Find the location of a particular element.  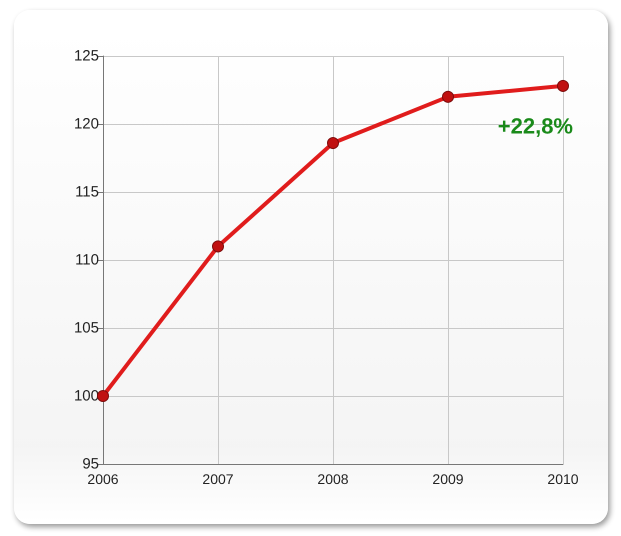

y-tick-label: 100 is located at coordinates (86, 396).